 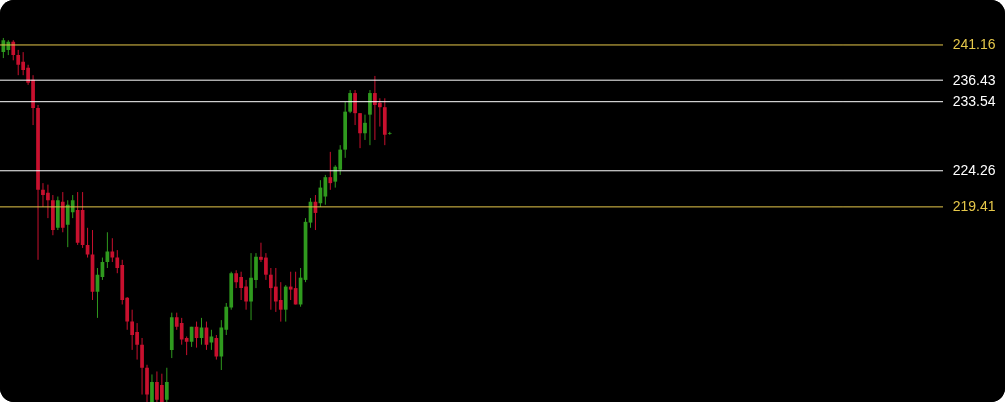 What do you see at coordinates (974, 79) in the screenshot?
I see `y-tick-label: 236.43` at bounding box center [974, 79].